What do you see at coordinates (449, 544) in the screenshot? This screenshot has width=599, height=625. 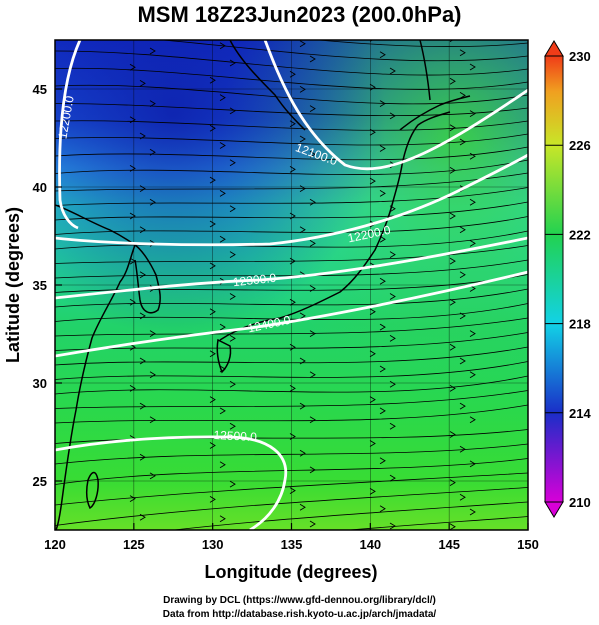 I see `x-tick-label: 145` at bounding box center [449, 544].